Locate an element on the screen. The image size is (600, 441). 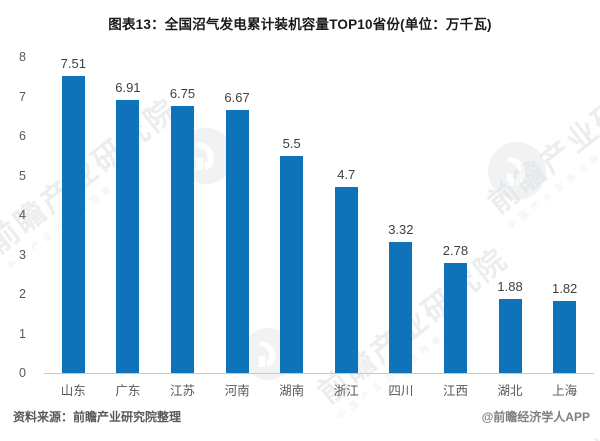
y-tick-label: 6 is located at coordinates (22, 136).